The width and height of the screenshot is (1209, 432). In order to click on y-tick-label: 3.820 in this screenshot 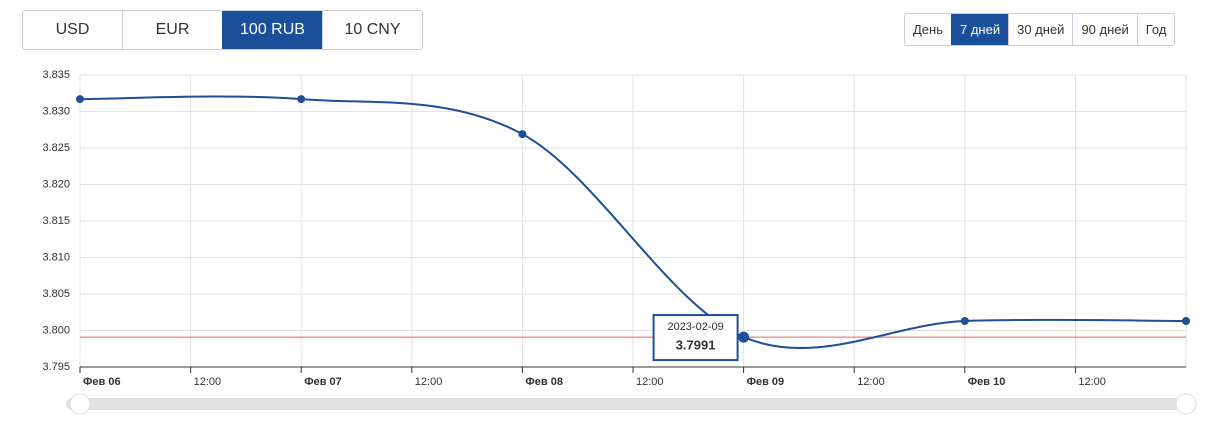, I will do `click(56, 184)`.